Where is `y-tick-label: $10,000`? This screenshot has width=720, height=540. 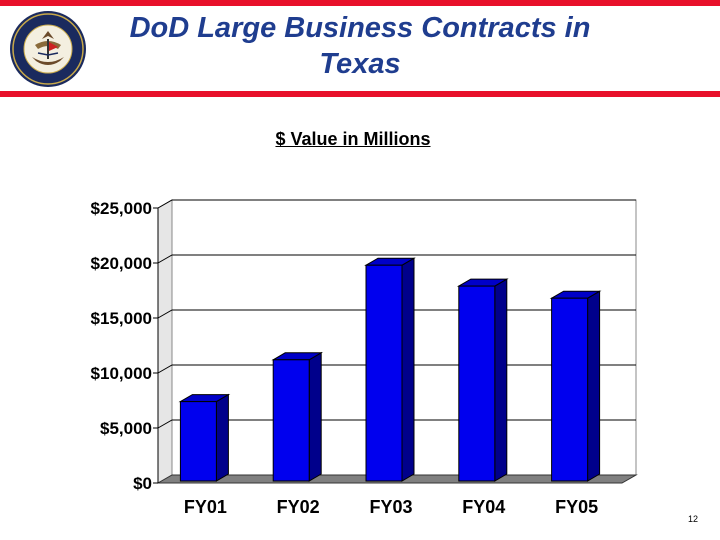 y-tick-label: $10,000 is located at coordinates (121, 373).